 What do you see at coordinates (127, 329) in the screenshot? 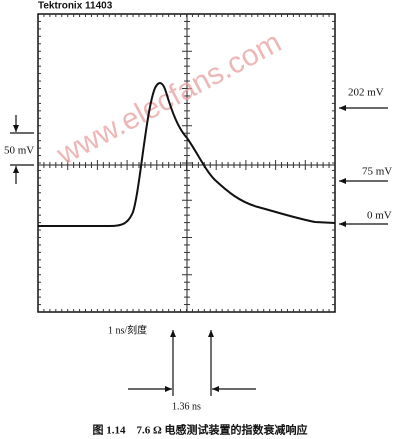
I see `time-scale-label: 1 ns/刻度` at bounding box center [127, 329].